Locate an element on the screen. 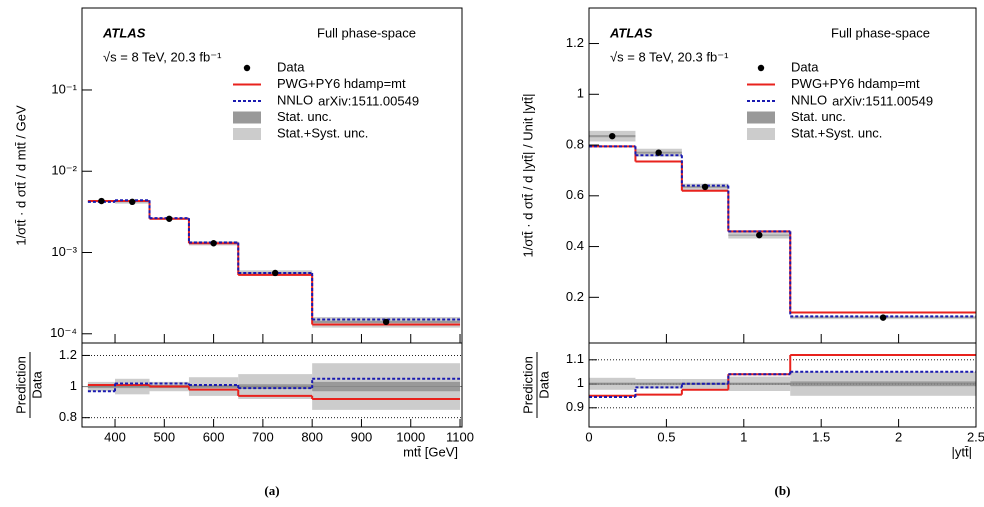  x-tick-label: 600 is located at coordinates (214, 436).